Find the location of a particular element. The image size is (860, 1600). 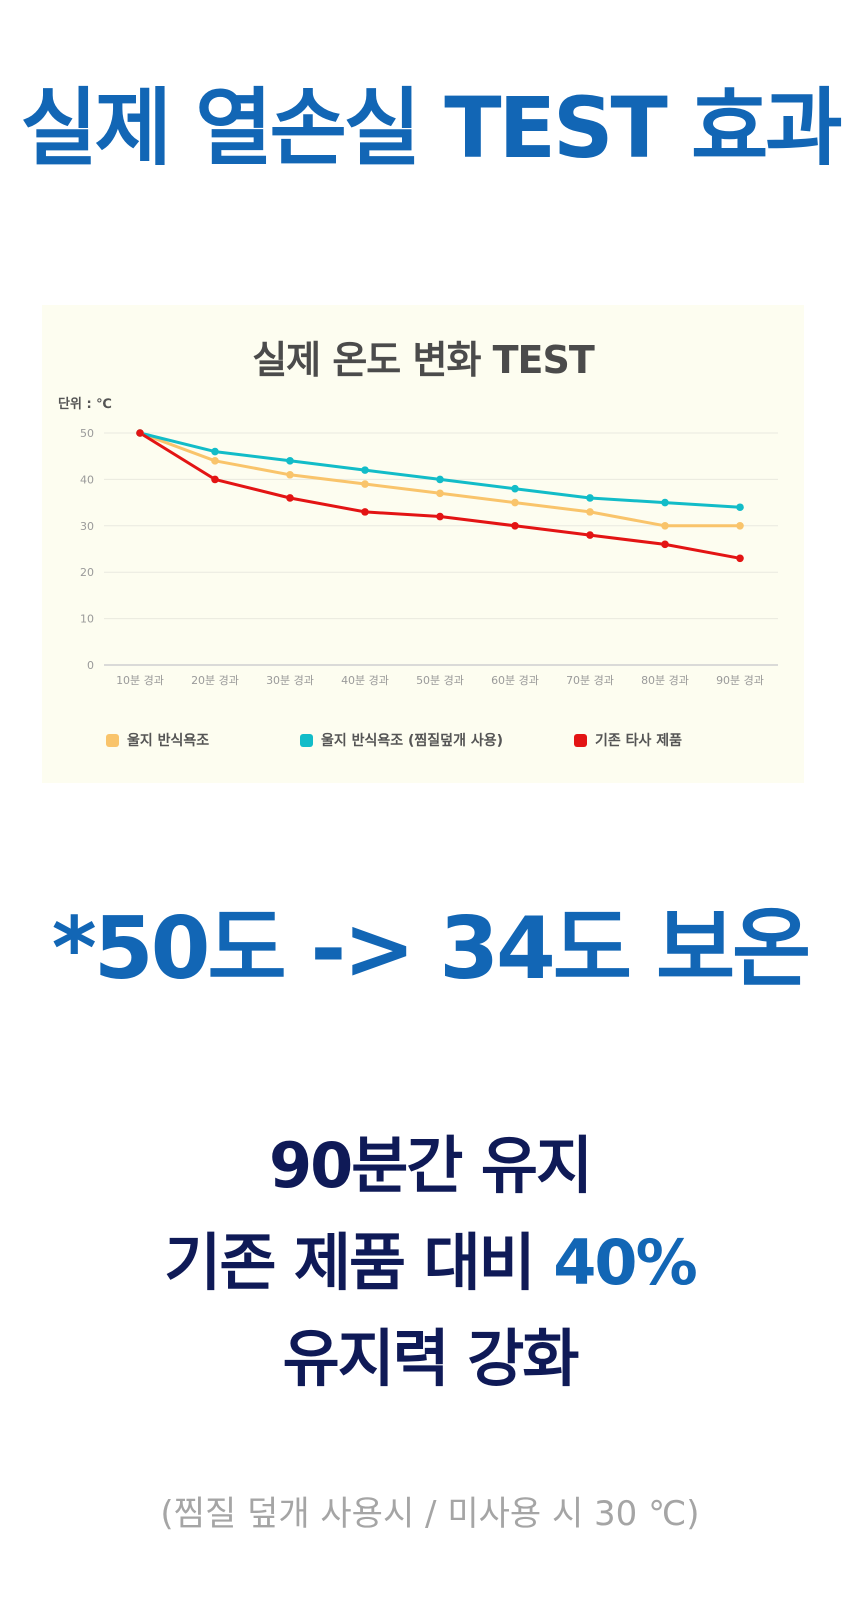

legend-item-series-0: 울지 반식욕조 is located at coordinates (157, 740).